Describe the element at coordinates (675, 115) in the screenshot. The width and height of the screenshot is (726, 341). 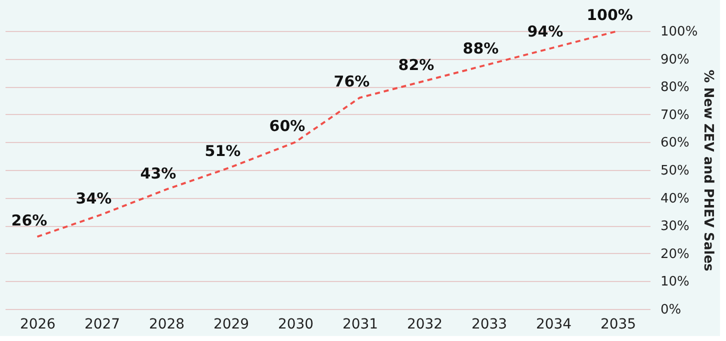
I see `y-tick-label: 70%` at that location.